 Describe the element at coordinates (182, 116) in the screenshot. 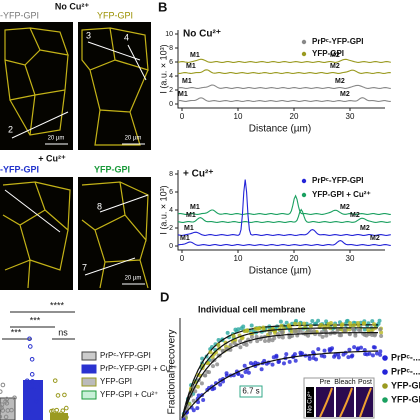

I see `x-tick-label: 0` at that location.